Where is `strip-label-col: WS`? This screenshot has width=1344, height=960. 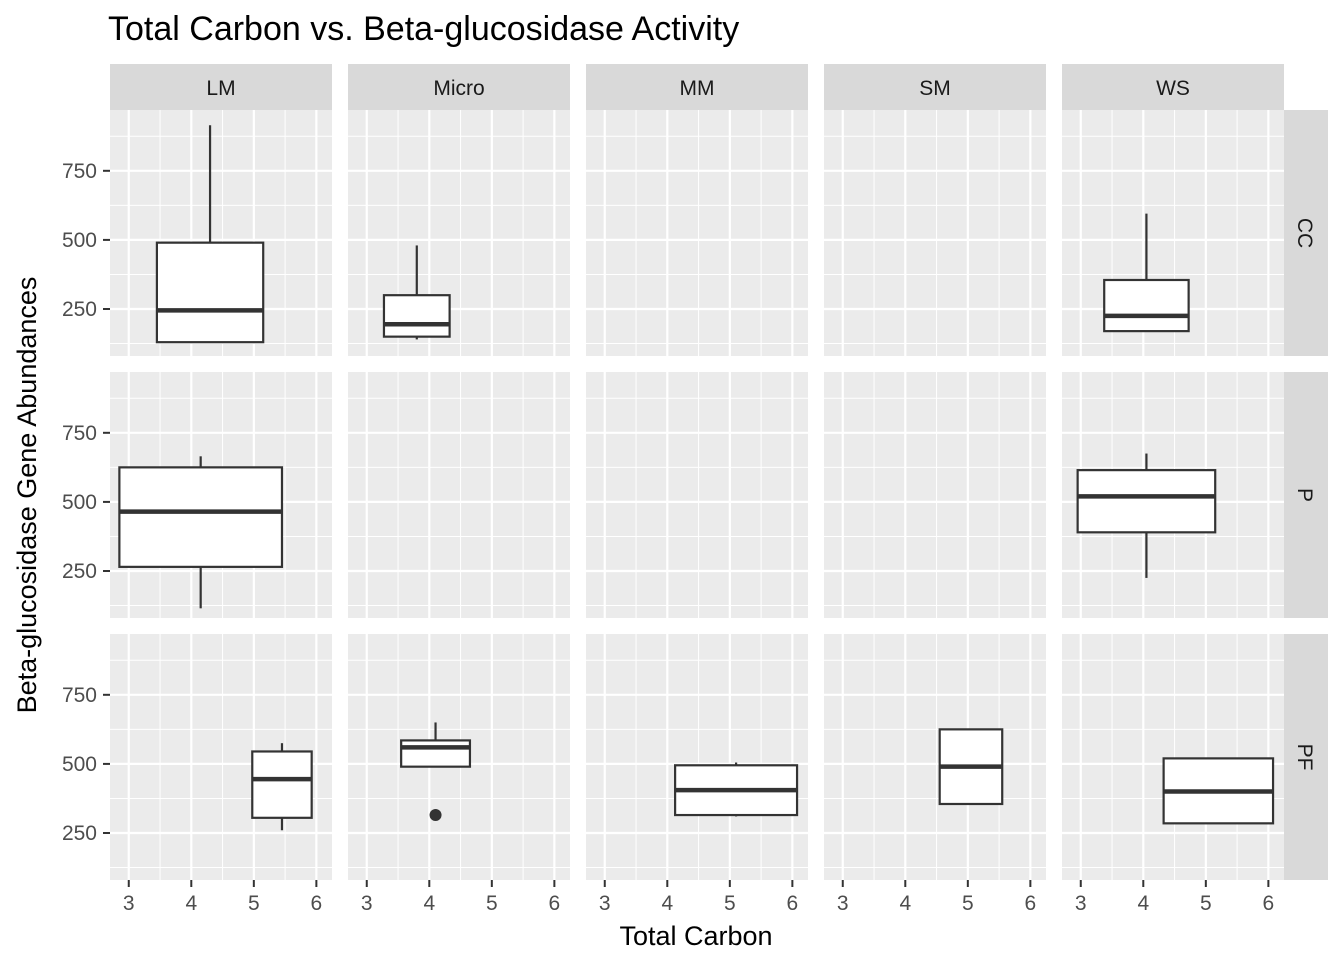
strip-label-col: WS is located at coordinates (1173, 88).